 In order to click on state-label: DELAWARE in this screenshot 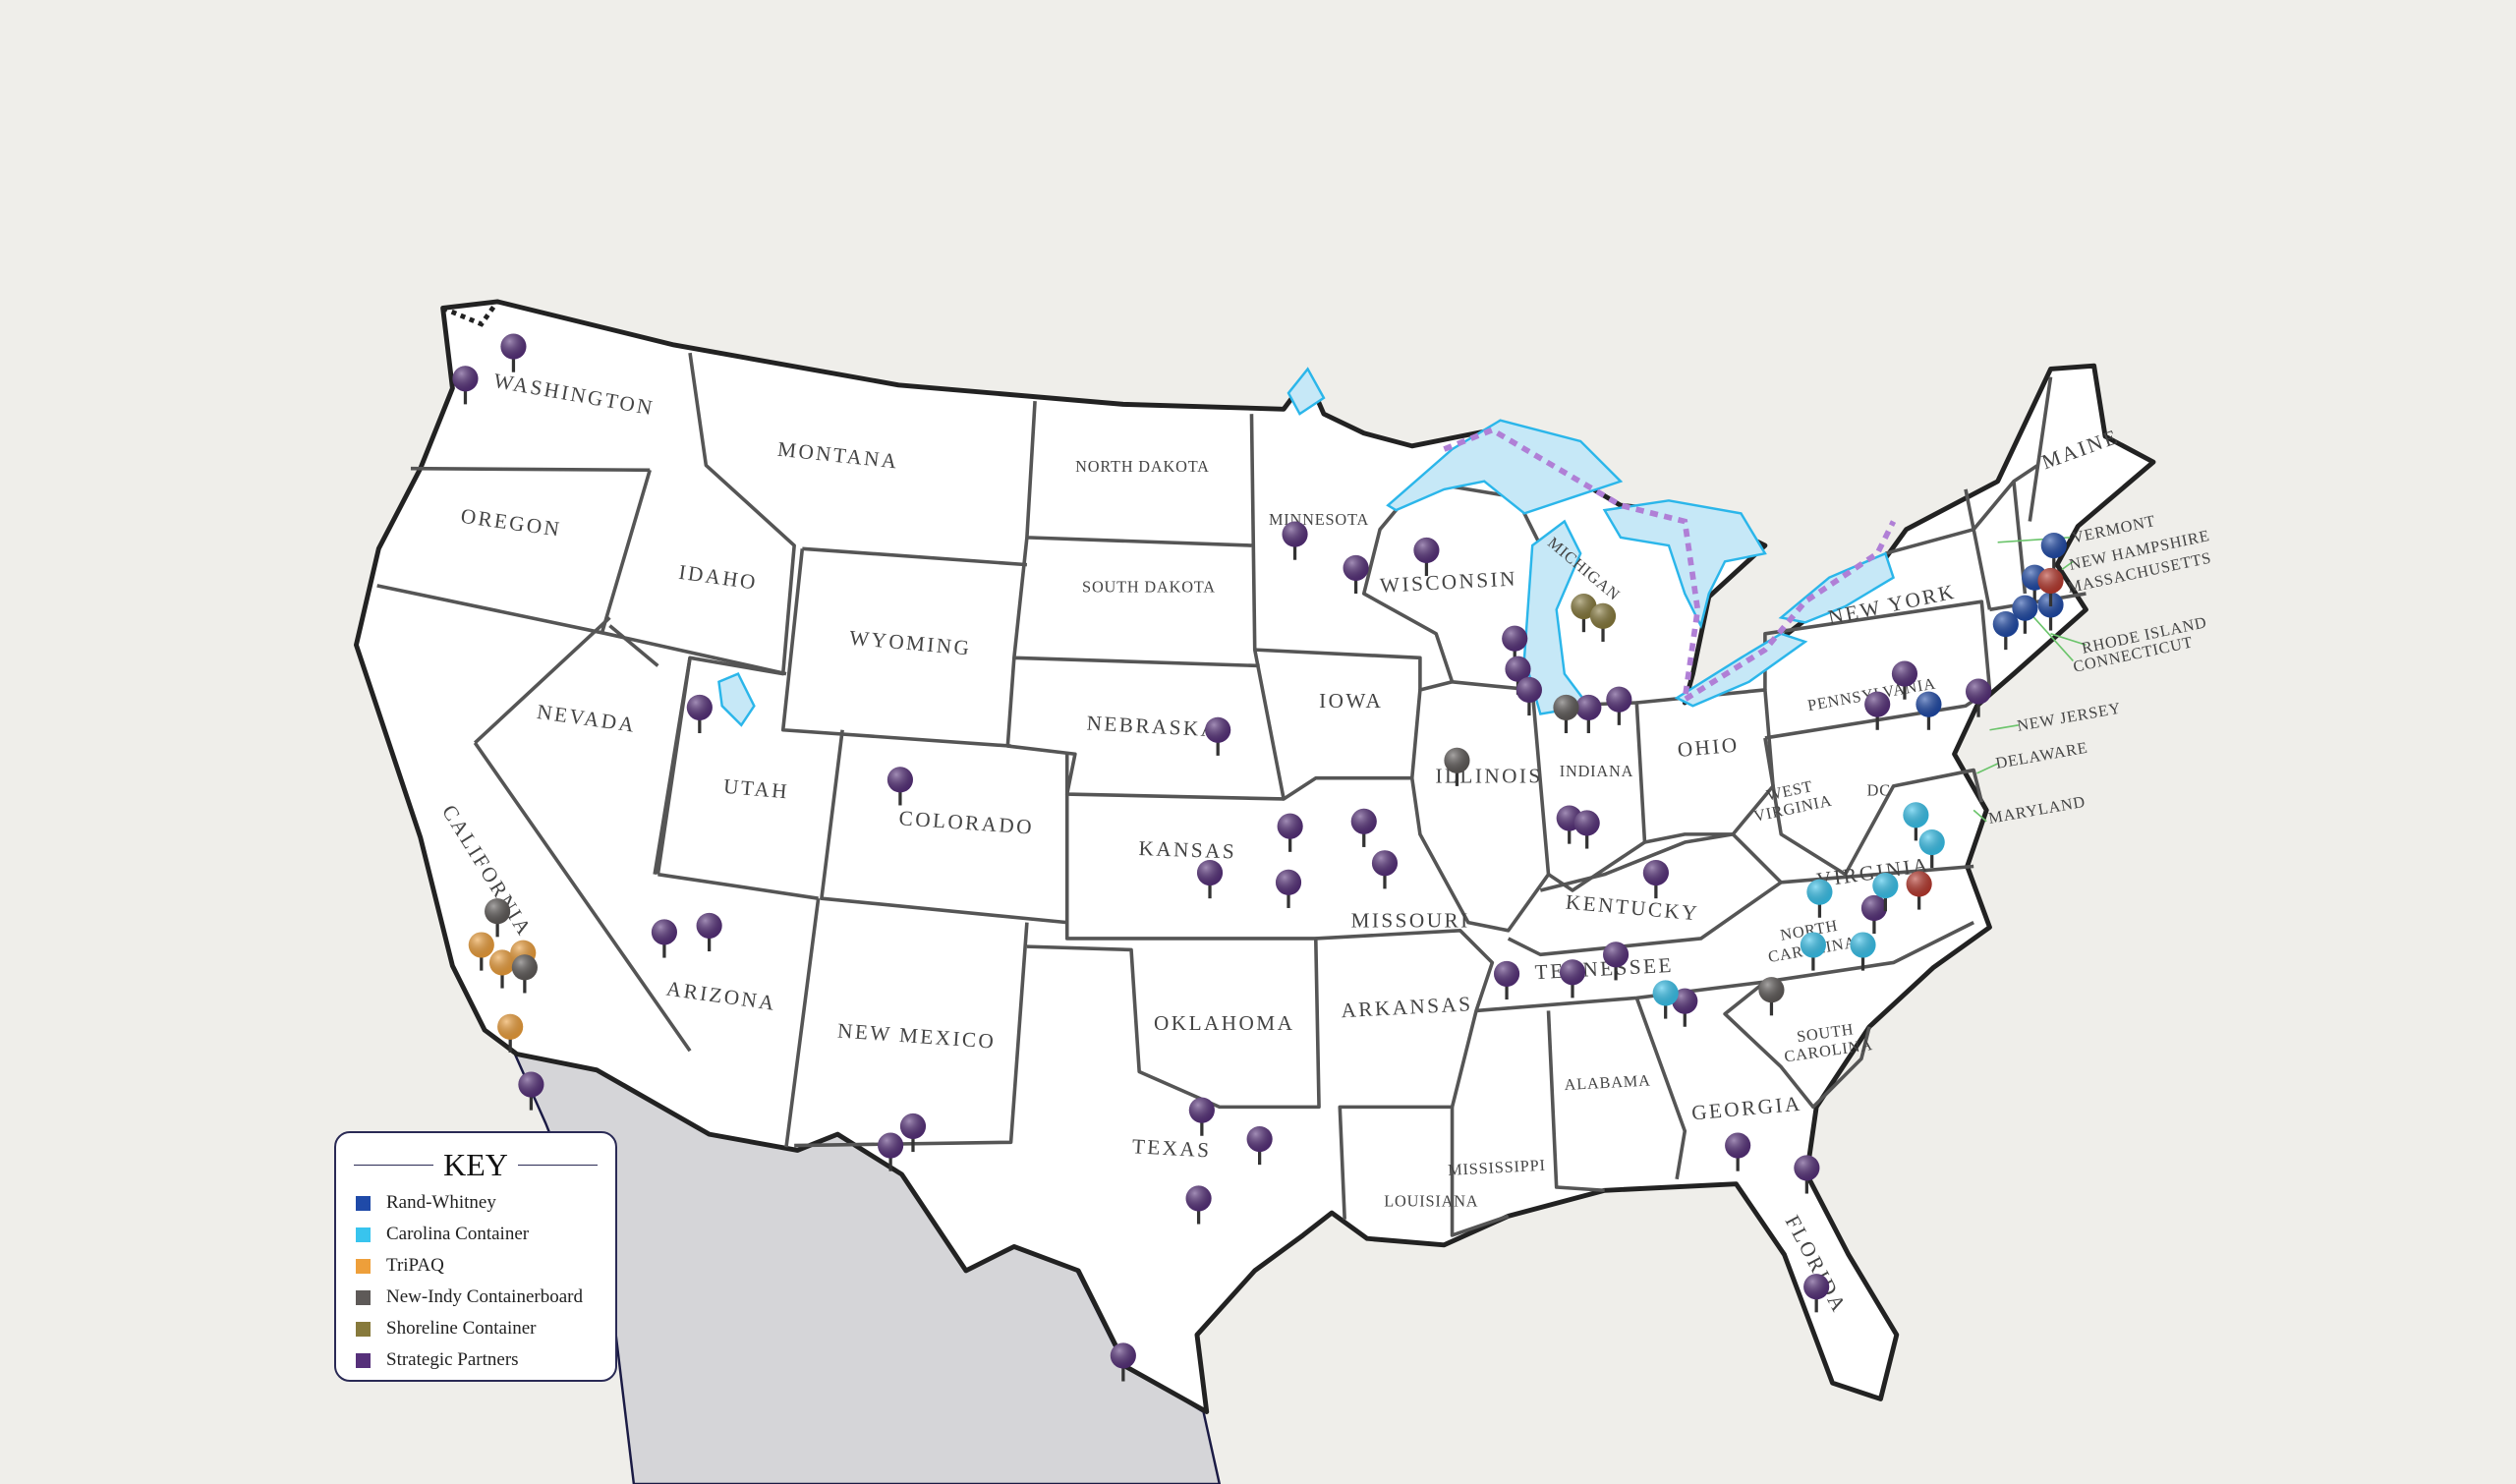, I will do `click(2041, 755)`.